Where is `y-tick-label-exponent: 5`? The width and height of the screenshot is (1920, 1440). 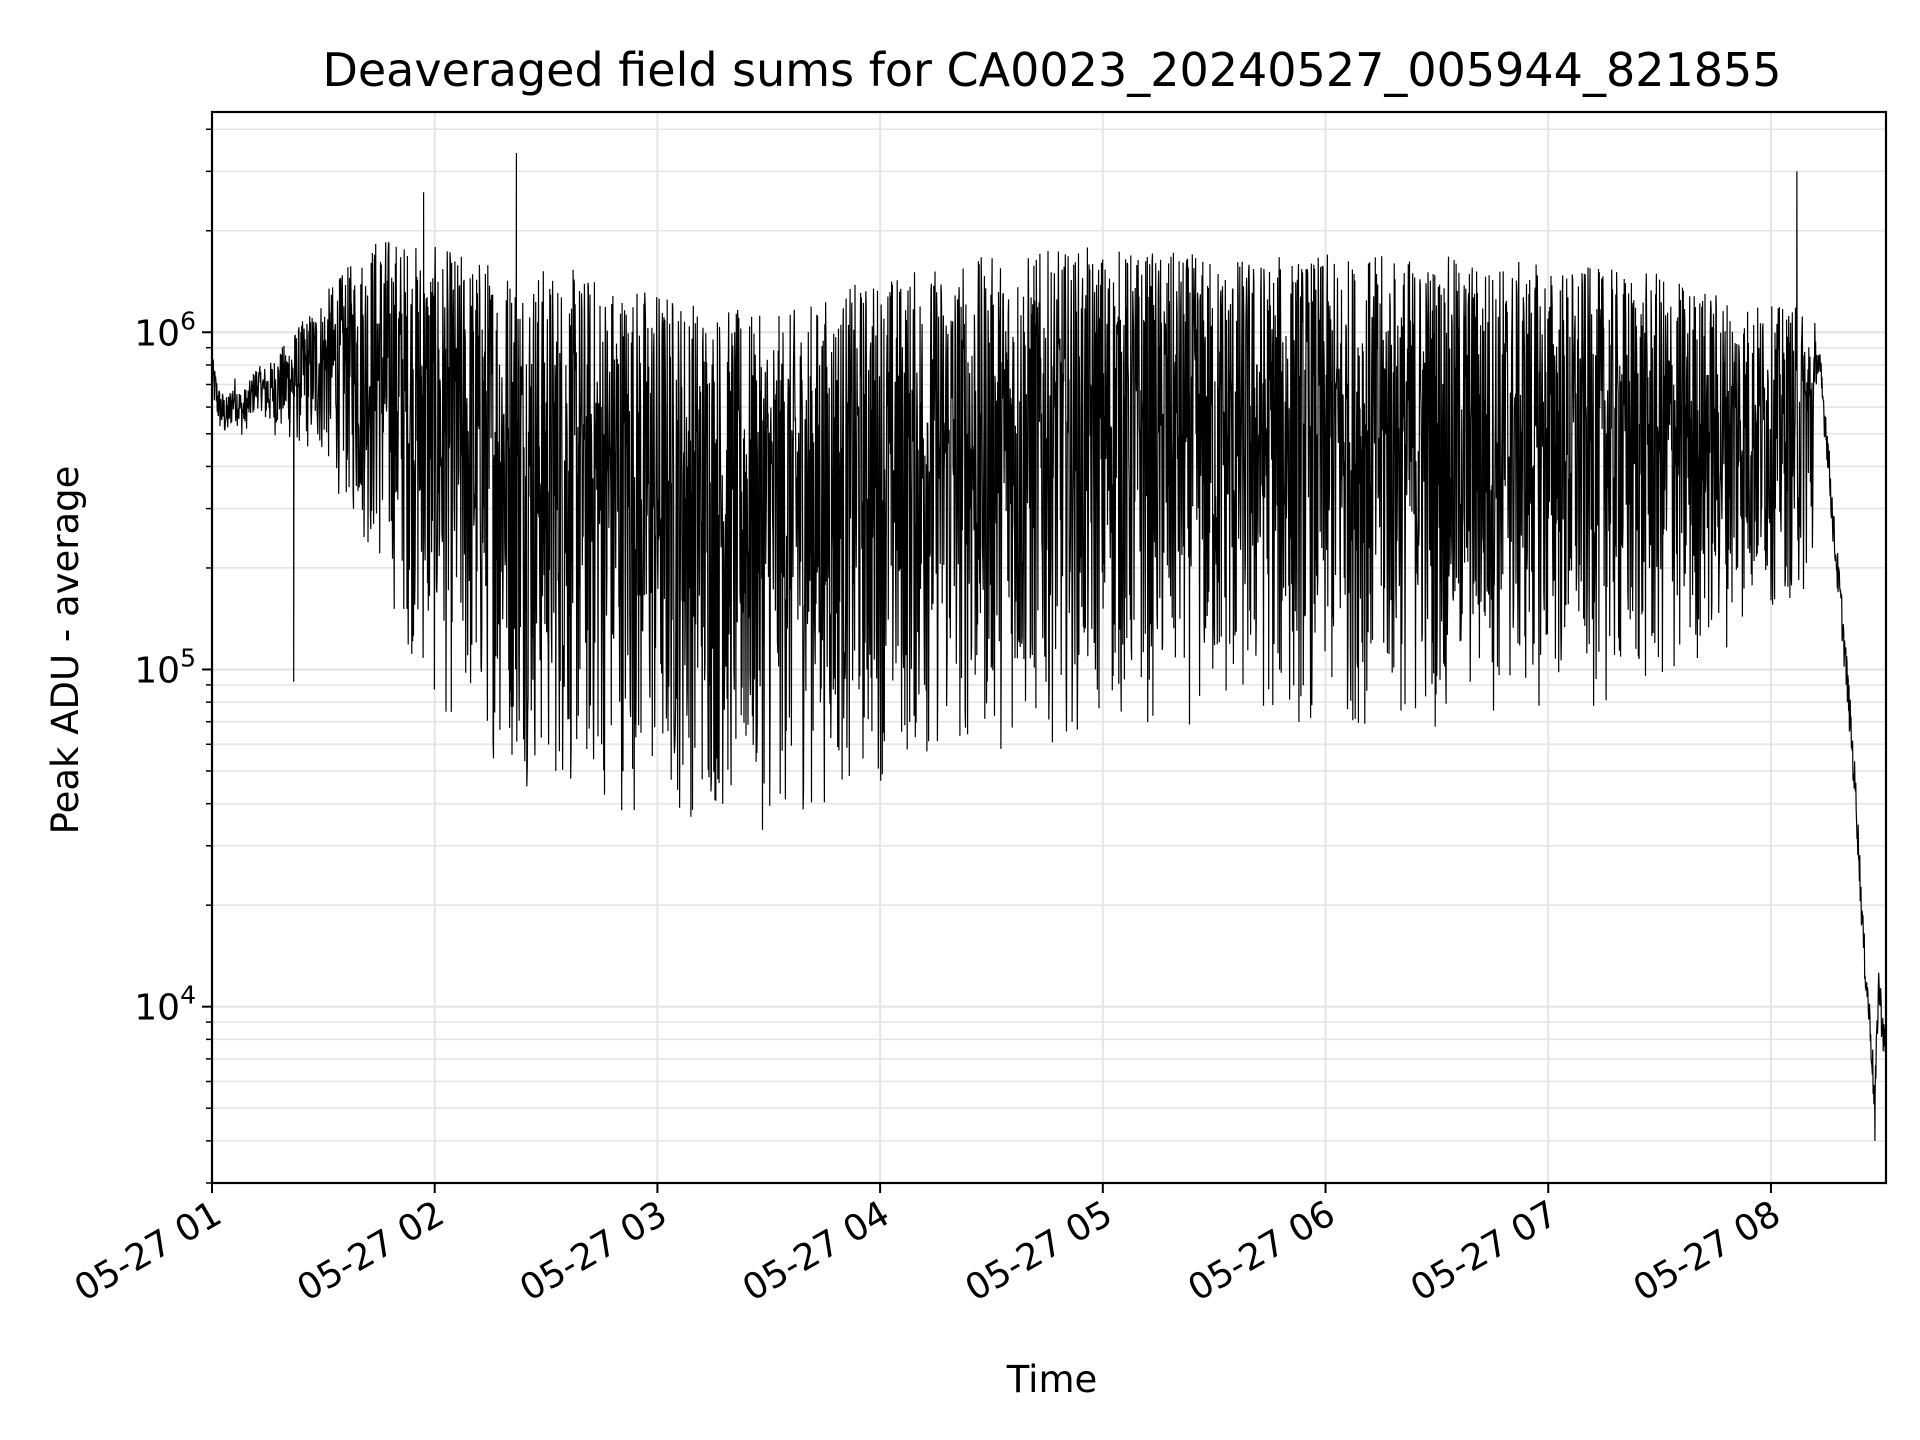 y-tick-label-exponent: 5 is located at coordinates (188, 657).